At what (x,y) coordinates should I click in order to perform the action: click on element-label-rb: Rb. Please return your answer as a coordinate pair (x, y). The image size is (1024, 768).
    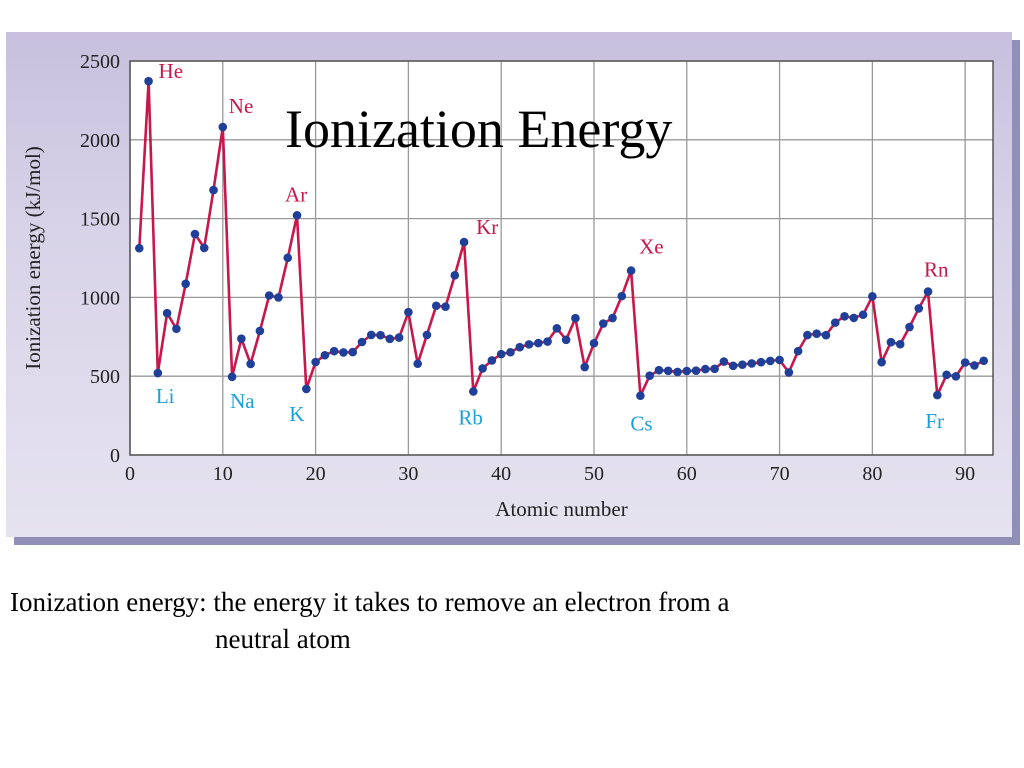
    Looking at the image, I should click on (470, 417).